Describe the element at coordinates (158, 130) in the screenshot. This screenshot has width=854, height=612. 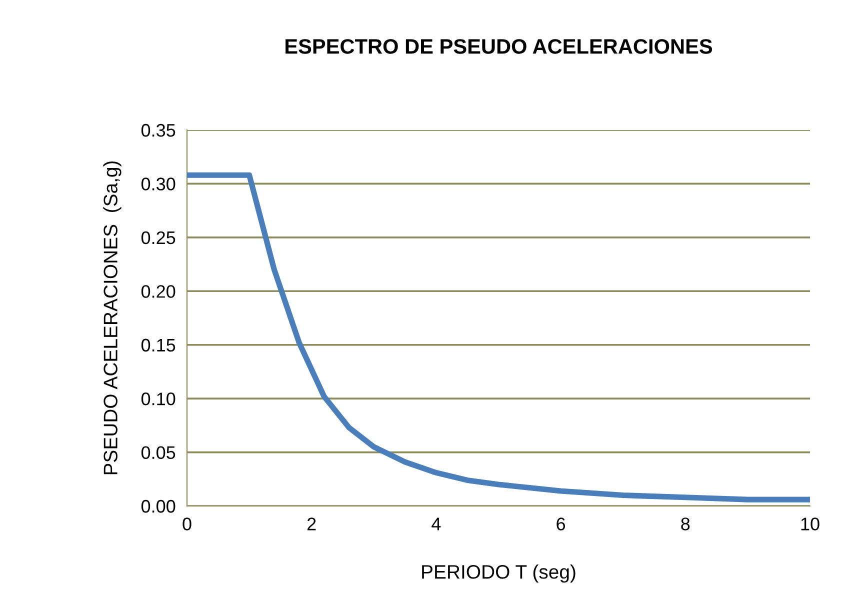
I see `y-tick-label: 0.35` at that location.